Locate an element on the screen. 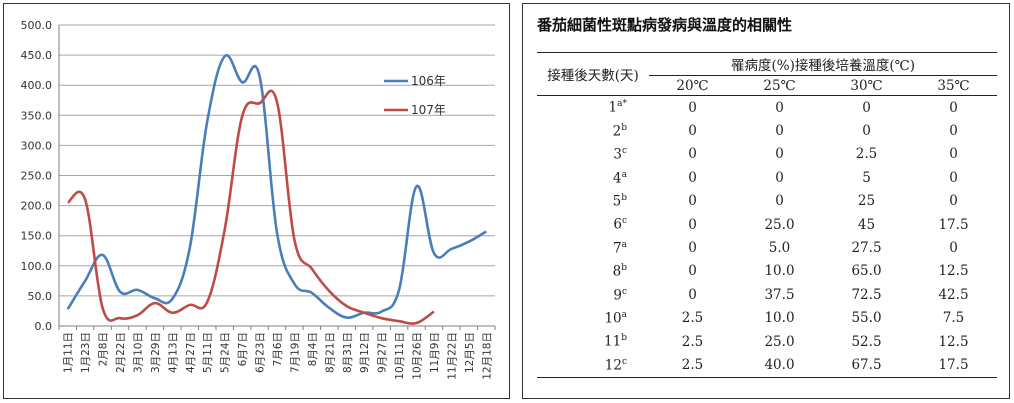 This screenshot has height=403, width=1014. y-tick-label: 100.0 is located at coordinates (37, 266).